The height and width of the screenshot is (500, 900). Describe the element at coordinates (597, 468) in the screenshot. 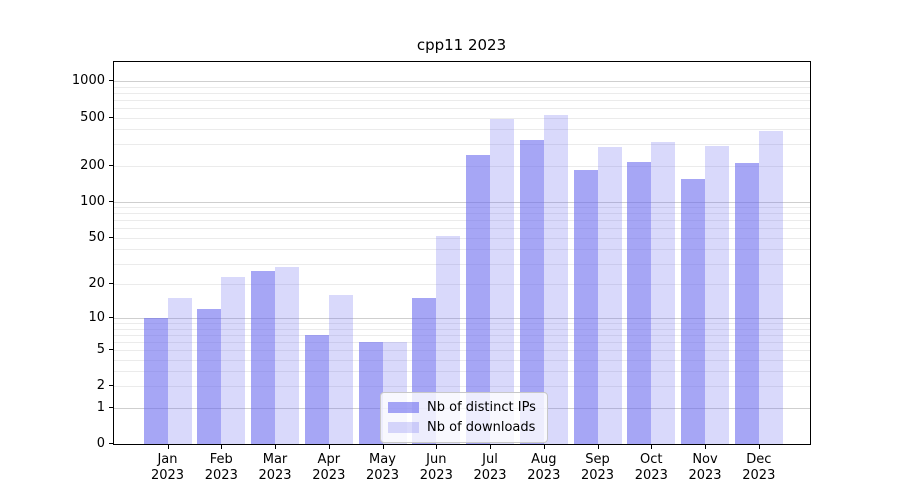

I see `x-tick-label-sep: Sep 2023` at that location.